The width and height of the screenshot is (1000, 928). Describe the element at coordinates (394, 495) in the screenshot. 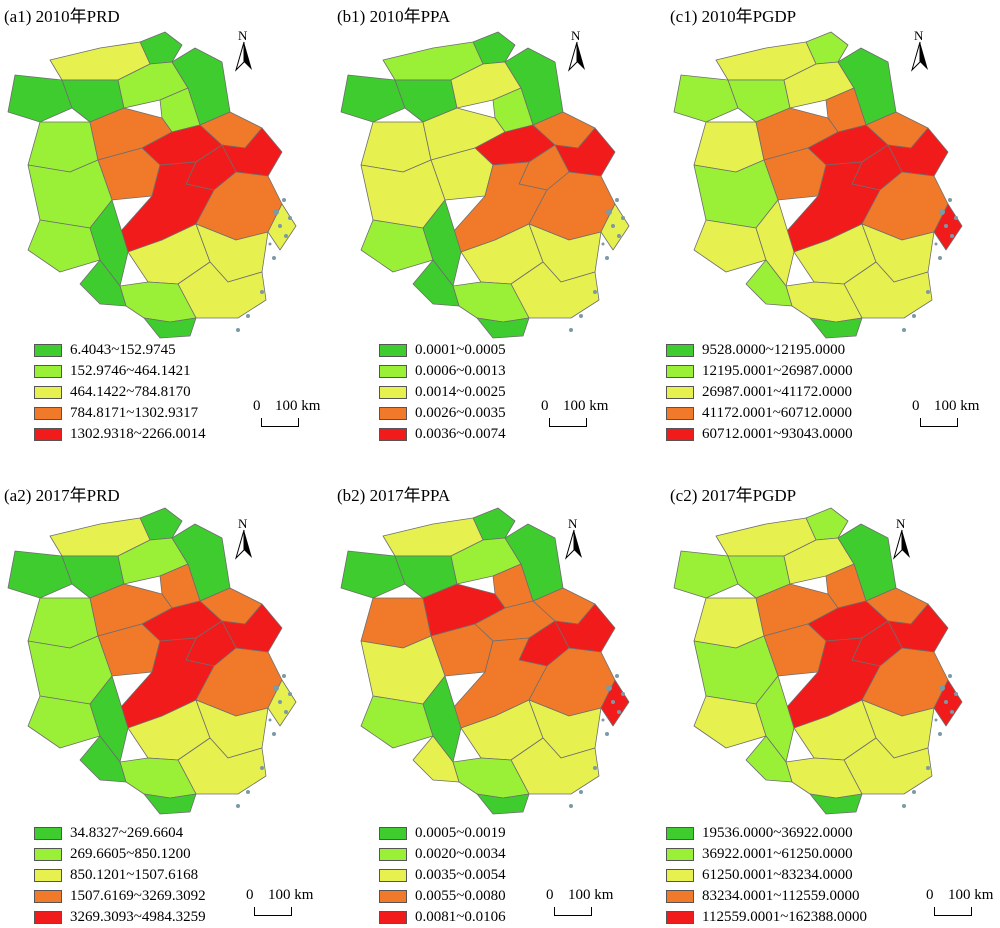

I see `panel-title: (b2) 2017年PPA` at that location.